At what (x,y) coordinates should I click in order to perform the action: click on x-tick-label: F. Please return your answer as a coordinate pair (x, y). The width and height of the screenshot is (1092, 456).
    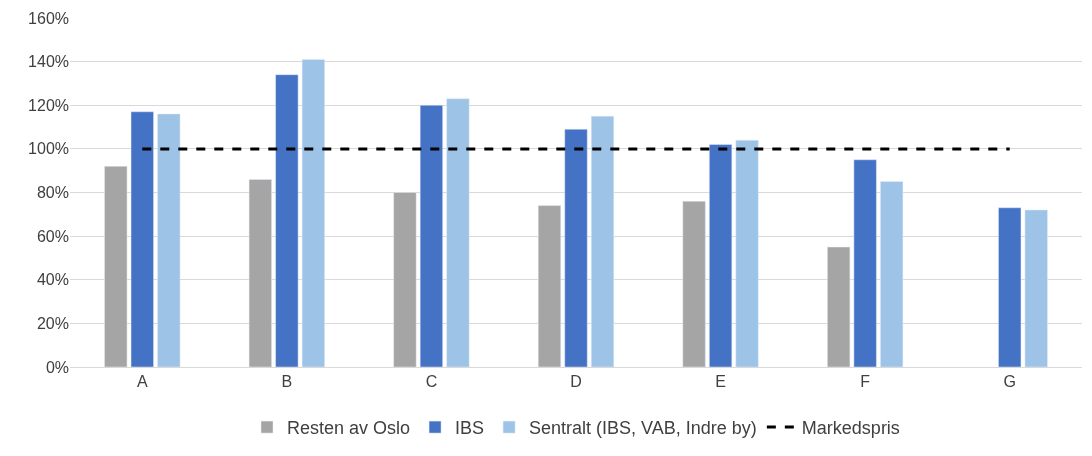
    Looking at the image, I should click on (865, 382).